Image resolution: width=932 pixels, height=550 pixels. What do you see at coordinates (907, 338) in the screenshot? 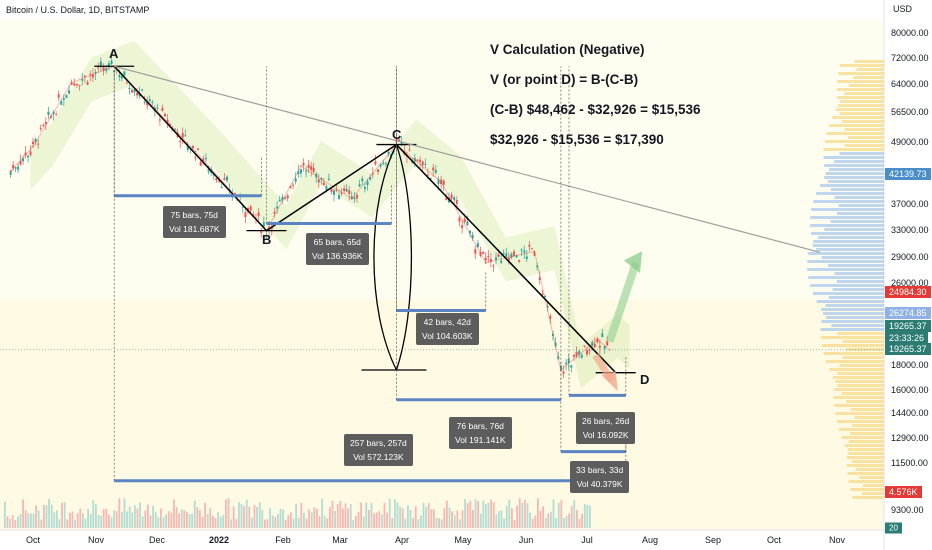
I see `countdown-badge: 23:33:26` at bounding box center [907, 338].